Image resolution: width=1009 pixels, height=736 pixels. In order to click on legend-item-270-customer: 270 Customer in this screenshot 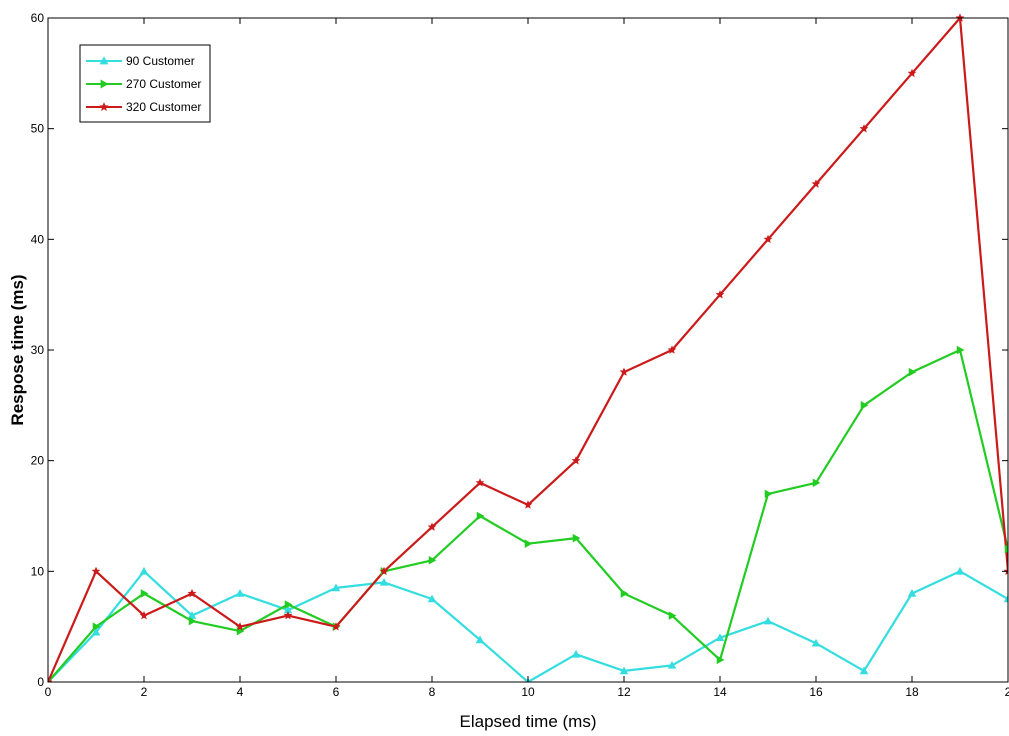, I will do `click(143, 84)`.